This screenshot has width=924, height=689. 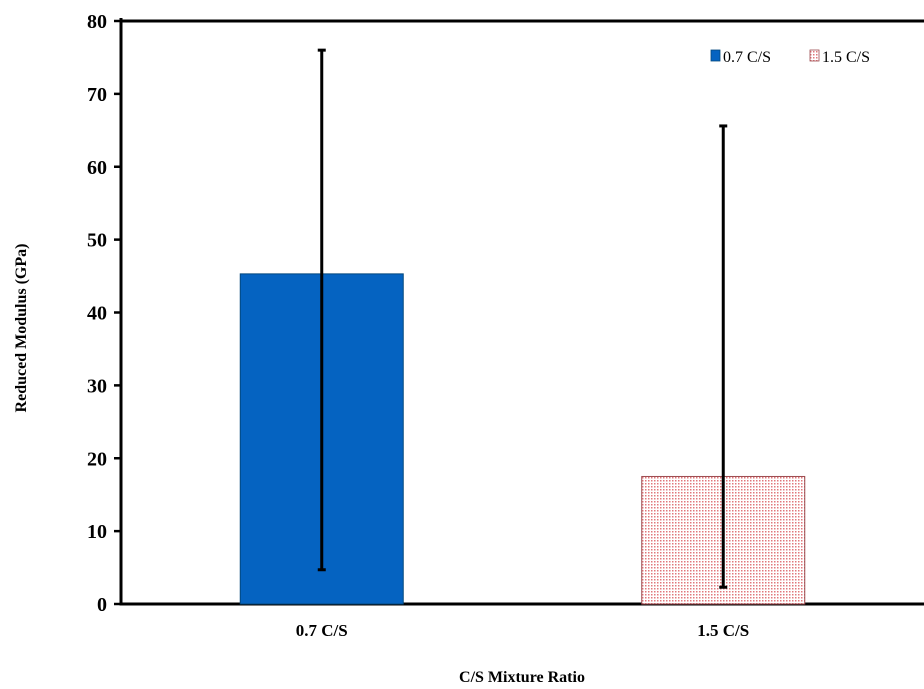 I want to click on y-tick-label: 80, so click(x=97, y=22).